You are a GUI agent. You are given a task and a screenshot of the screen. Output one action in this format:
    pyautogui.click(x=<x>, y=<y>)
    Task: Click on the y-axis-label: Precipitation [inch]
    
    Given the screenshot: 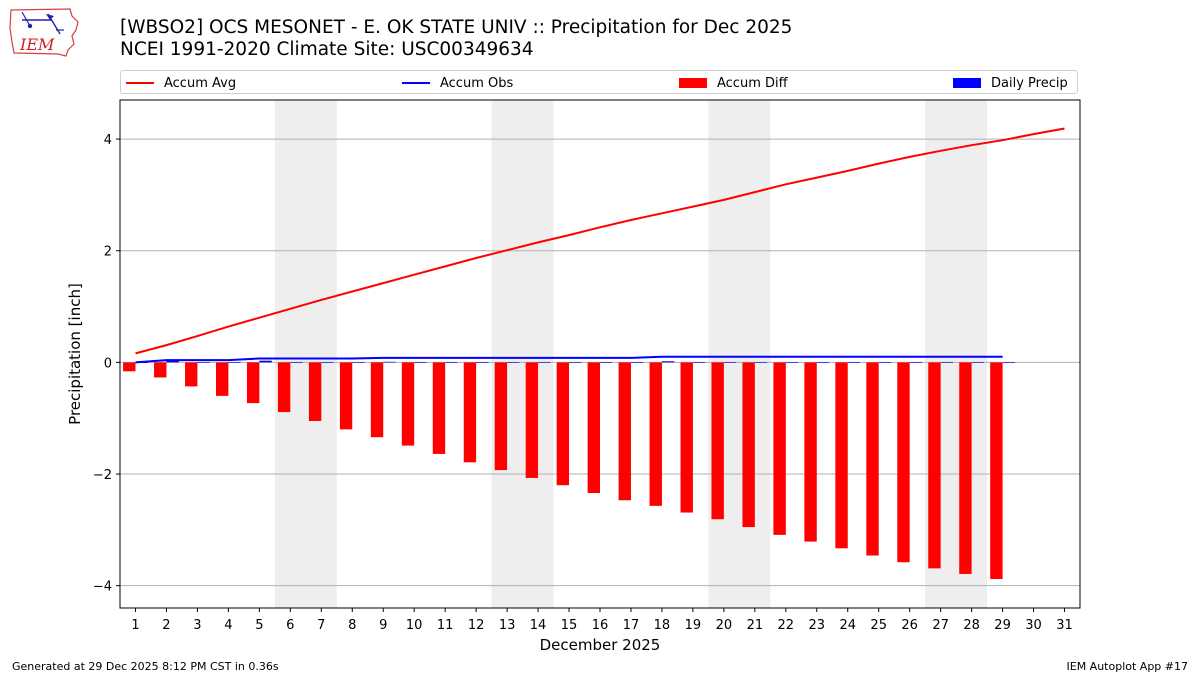 What is the action you would take?
    pyautogui.click(x=75, y=354)
    